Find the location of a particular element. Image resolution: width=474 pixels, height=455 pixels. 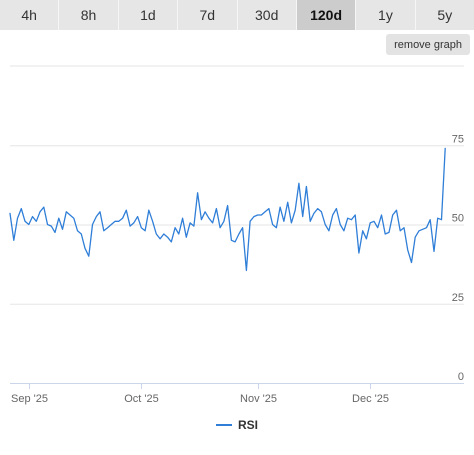

y-tick-label: 25 is located at coordinates (458, 298).